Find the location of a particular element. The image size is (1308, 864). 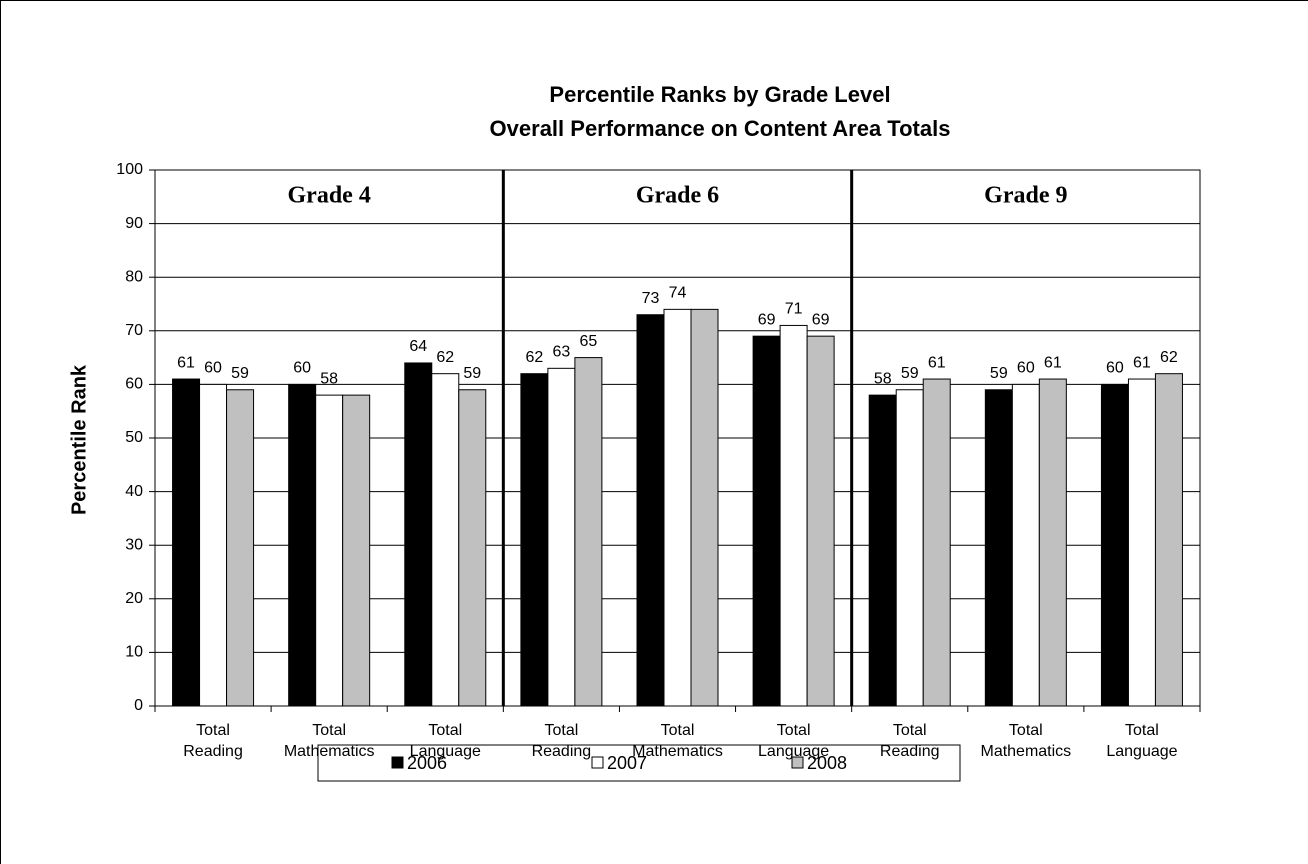

y-tick-label: 90 is located at coordinates (134, 223).